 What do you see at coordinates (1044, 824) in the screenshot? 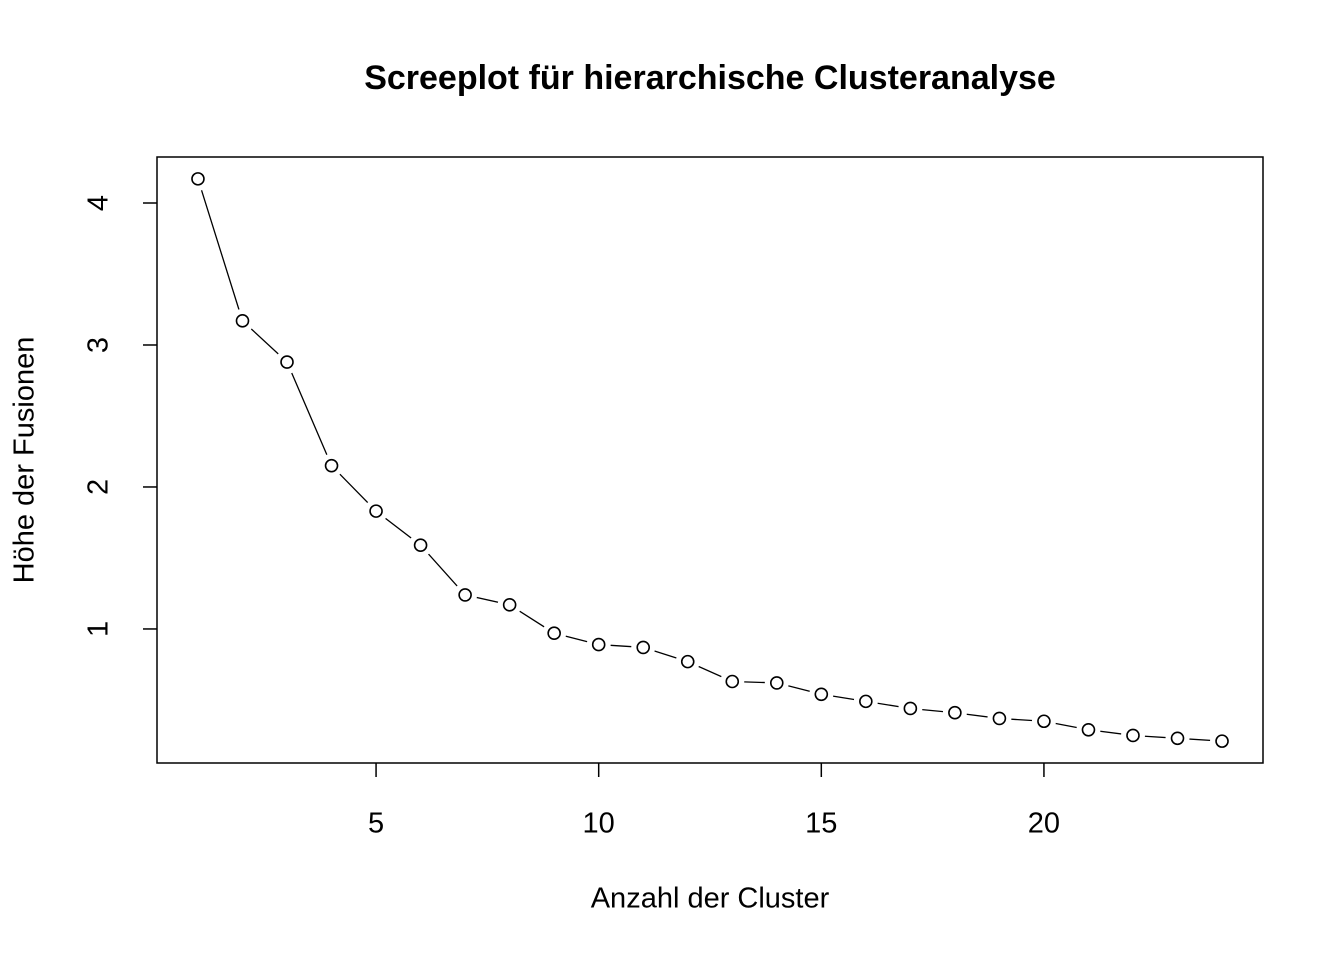
I see `x-tick-label: 20` at bounding box center [1044, 824].